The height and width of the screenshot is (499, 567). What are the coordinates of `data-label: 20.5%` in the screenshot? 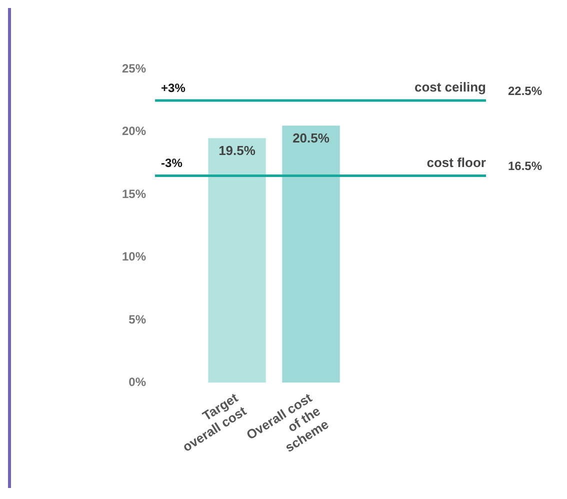 It's located at (311, 138).